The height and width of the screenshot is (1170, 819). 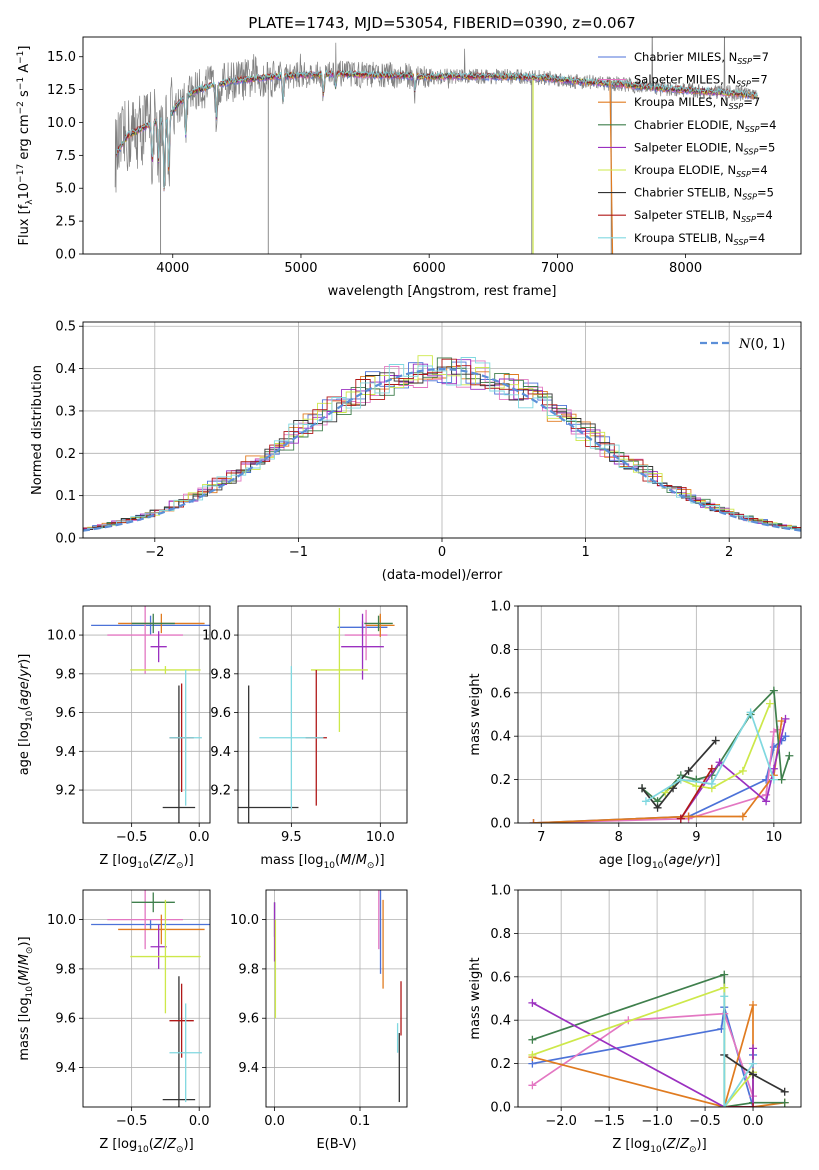 What do you see at coordinates (220, 674) in the screenshot?
I see `y-tick-label: 9.8` at bounding box center [220, 674].